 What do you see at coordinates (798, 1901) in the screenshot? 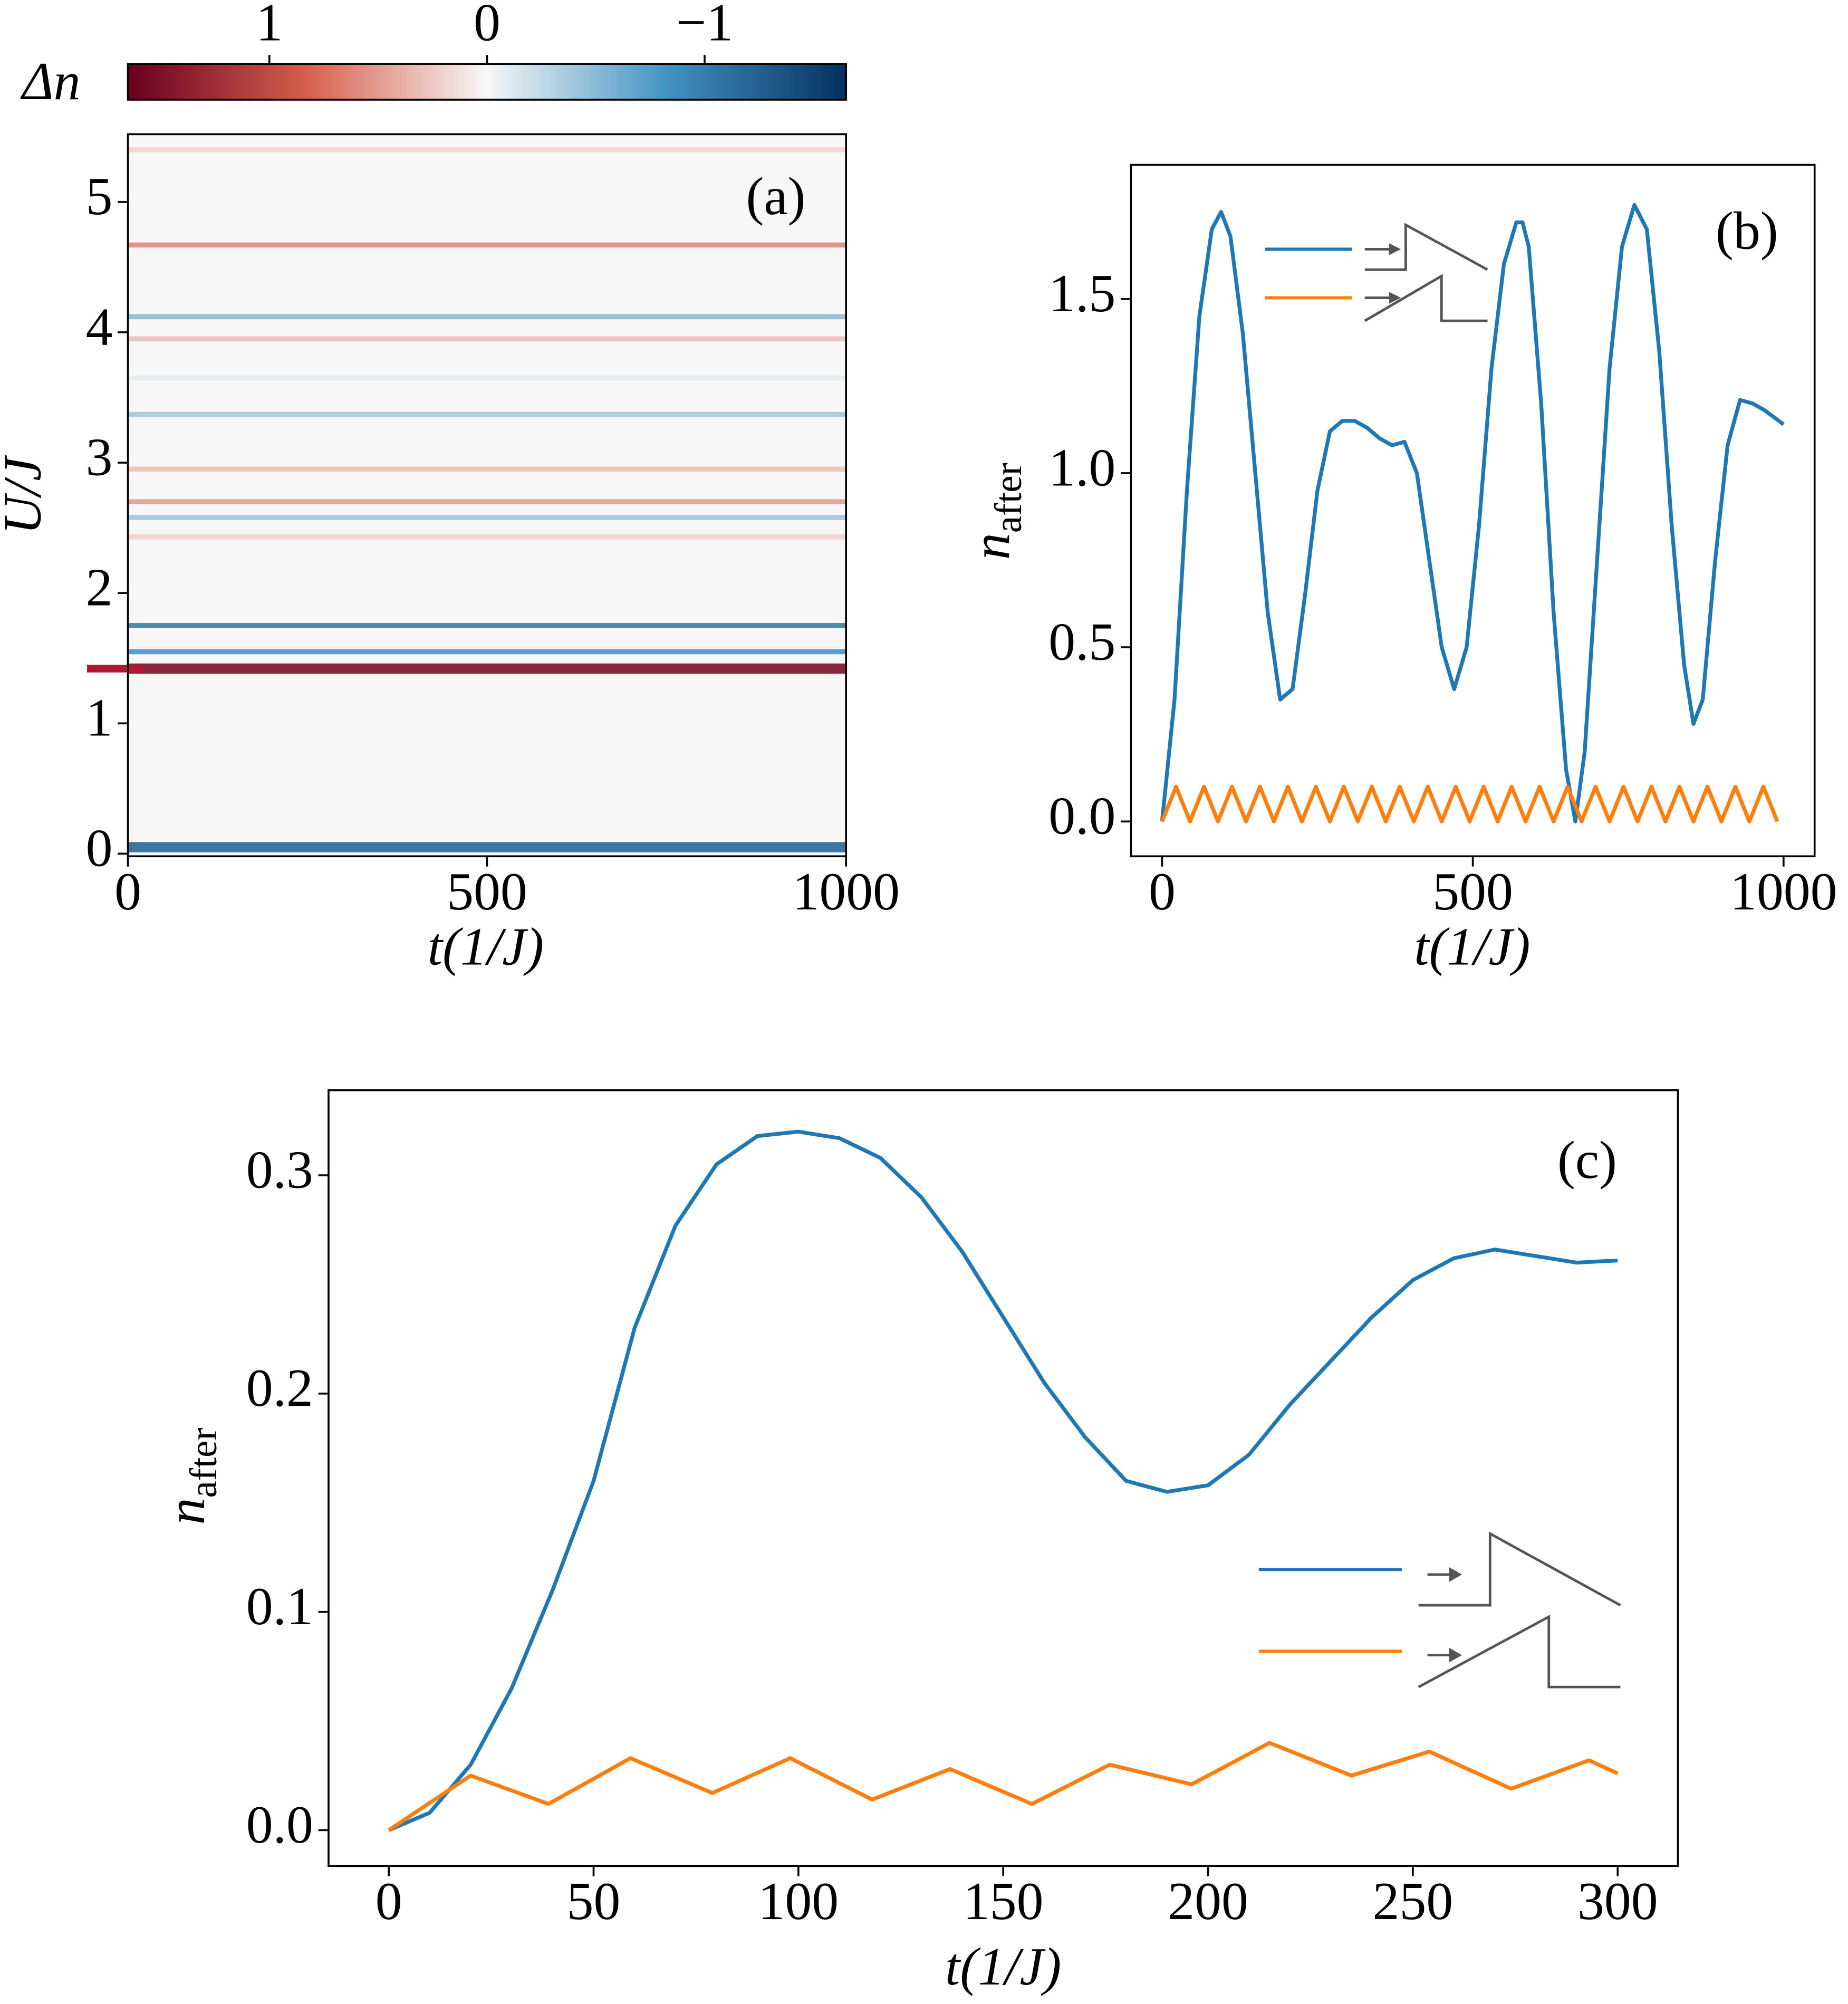
I see `x-tick-label: 100` at bounding box center [798, 1901].